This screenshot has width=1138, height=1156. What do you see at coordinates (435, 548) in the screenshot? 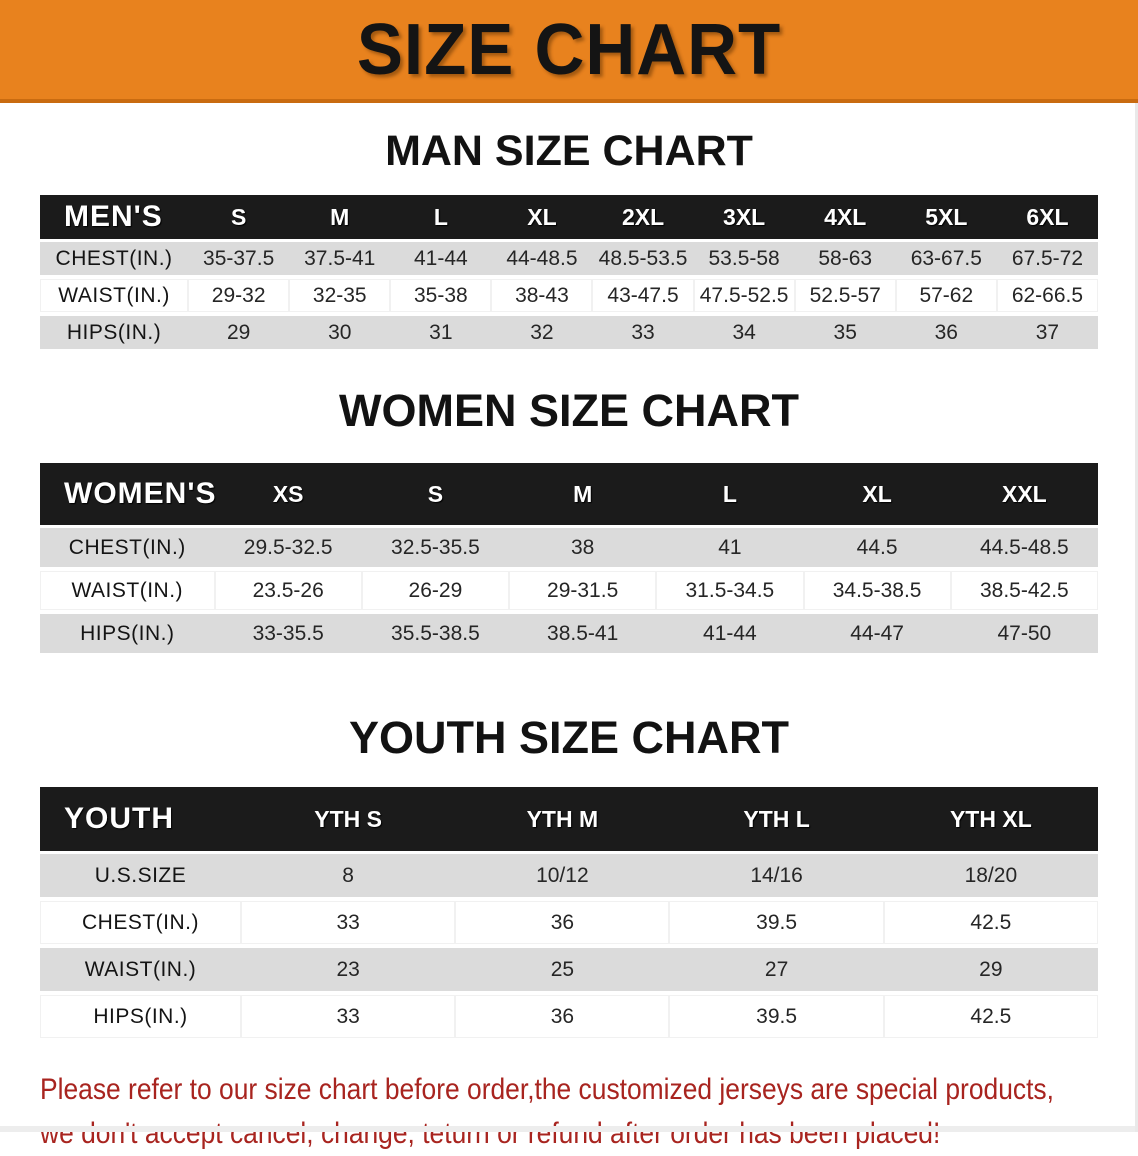
I see `size-cell: 32.5-35.5` at bounding box center [435, 548].